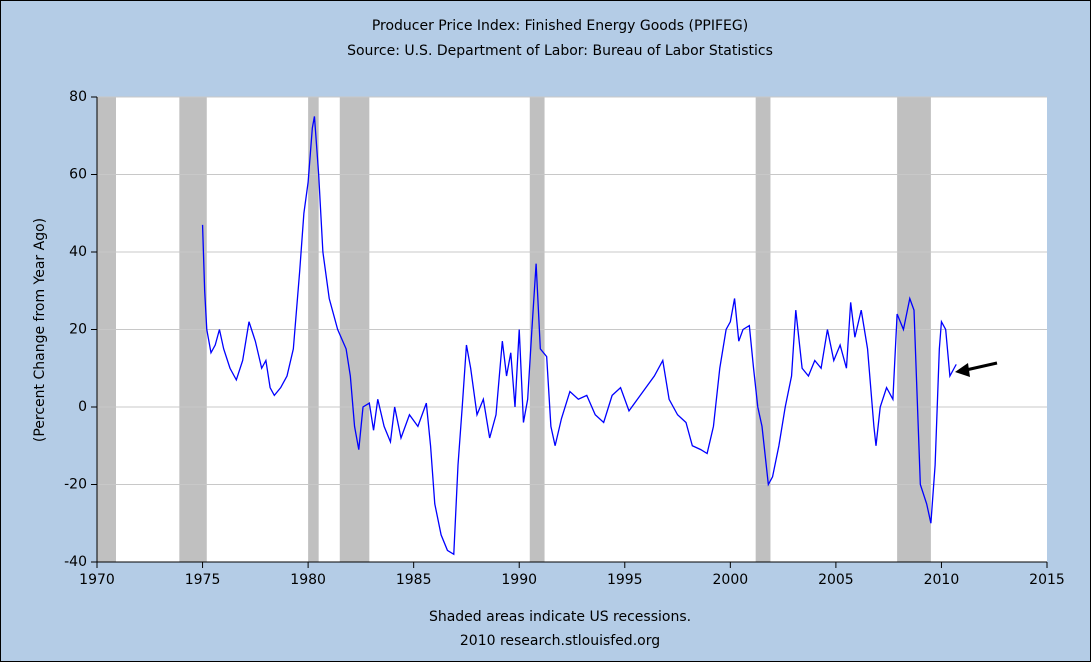  Describe the element at coordinates (560, 617) in the screenshot. I see `footnote: Shaded areas indicate US recessions.` at that location.